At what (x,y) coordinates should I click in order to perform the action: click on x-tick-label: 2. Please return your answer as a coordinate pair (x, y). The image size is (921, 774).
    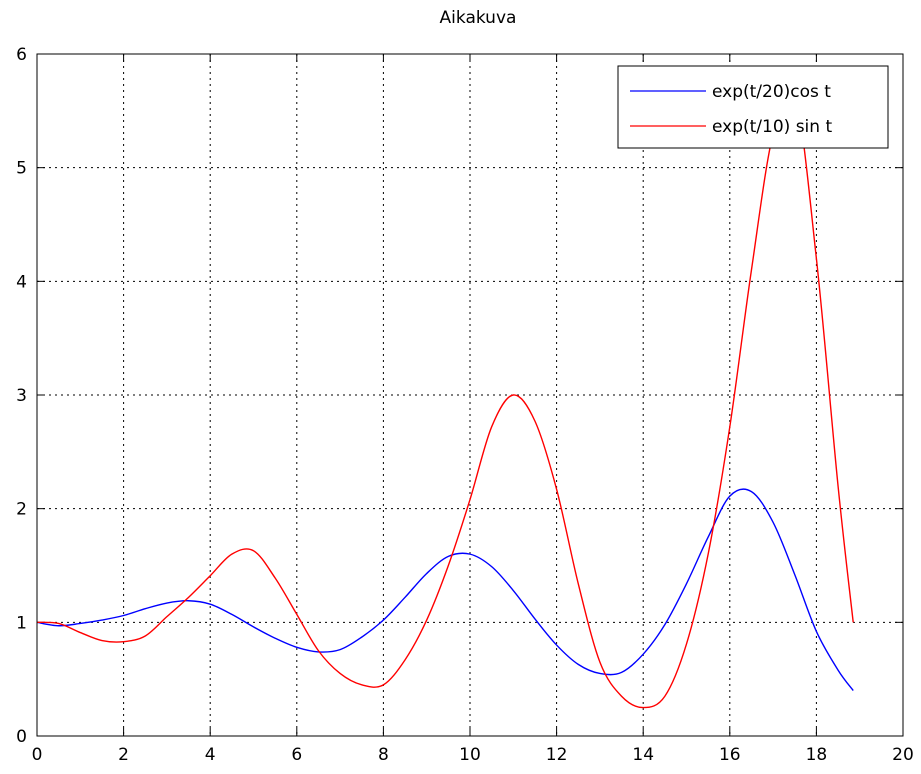
    Looking at the image, I should click on (123, 755).